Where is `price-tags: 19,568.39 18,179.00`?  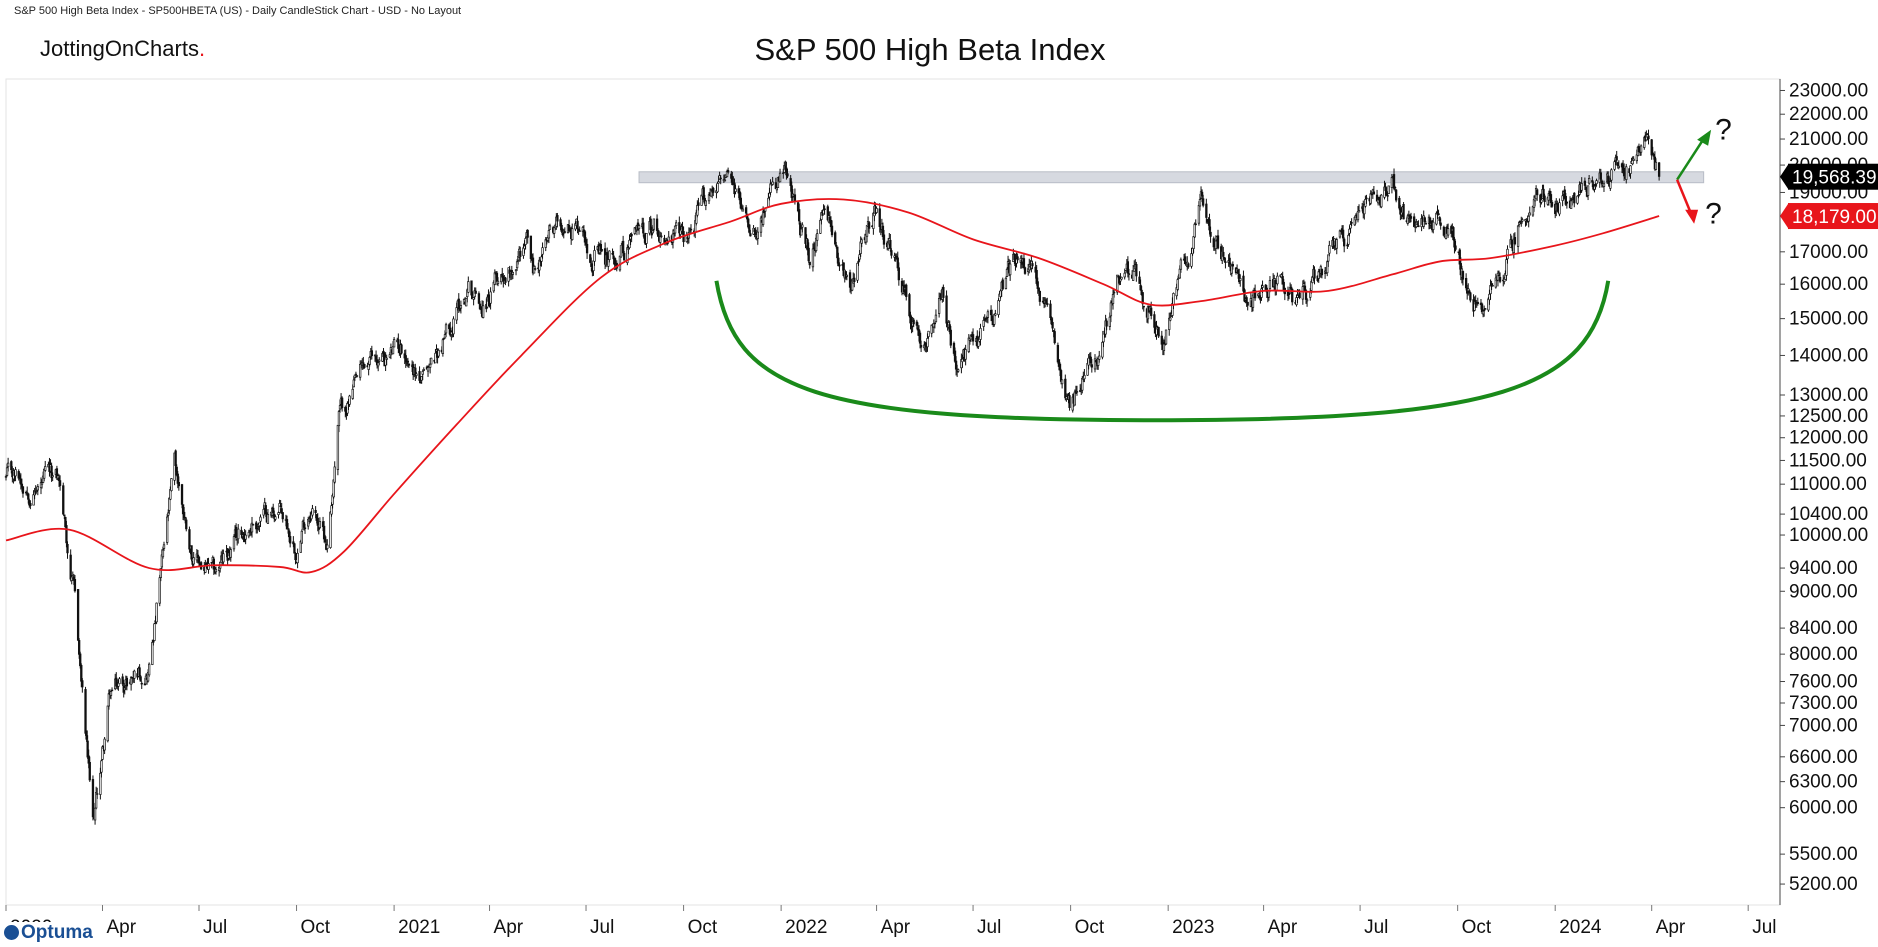
price-tags: 19,568.39 18,179.00 is located at coordinates (1829, 196).